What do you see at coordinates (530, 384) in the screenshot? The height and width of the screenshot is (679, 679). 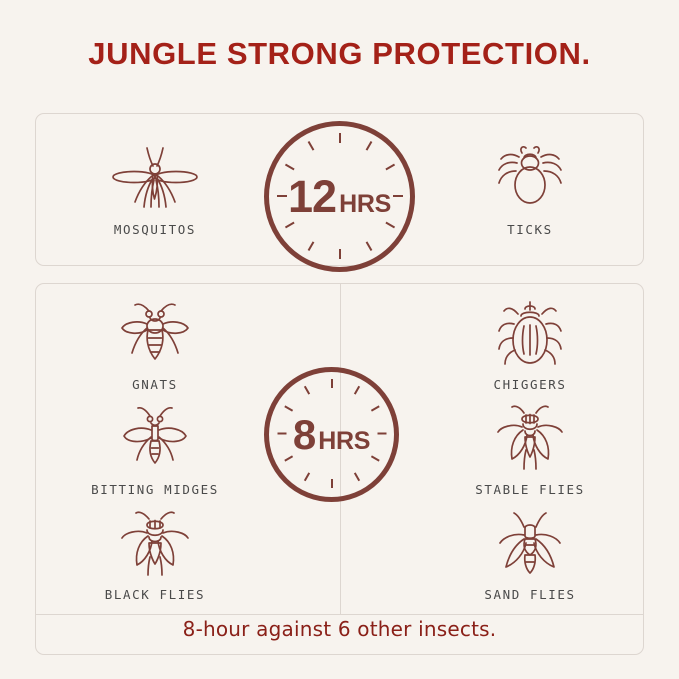 I see `insect-label: CHIGGERS` at bounding box center [530, 384].